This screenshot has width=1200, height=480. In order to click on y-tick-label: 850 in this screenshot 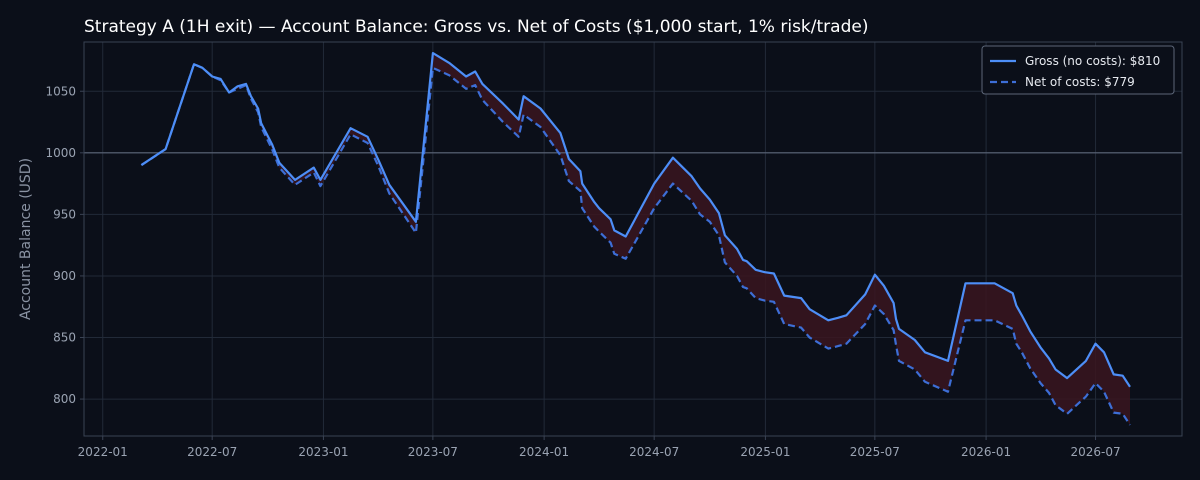, I will do `click(64, 338)`.